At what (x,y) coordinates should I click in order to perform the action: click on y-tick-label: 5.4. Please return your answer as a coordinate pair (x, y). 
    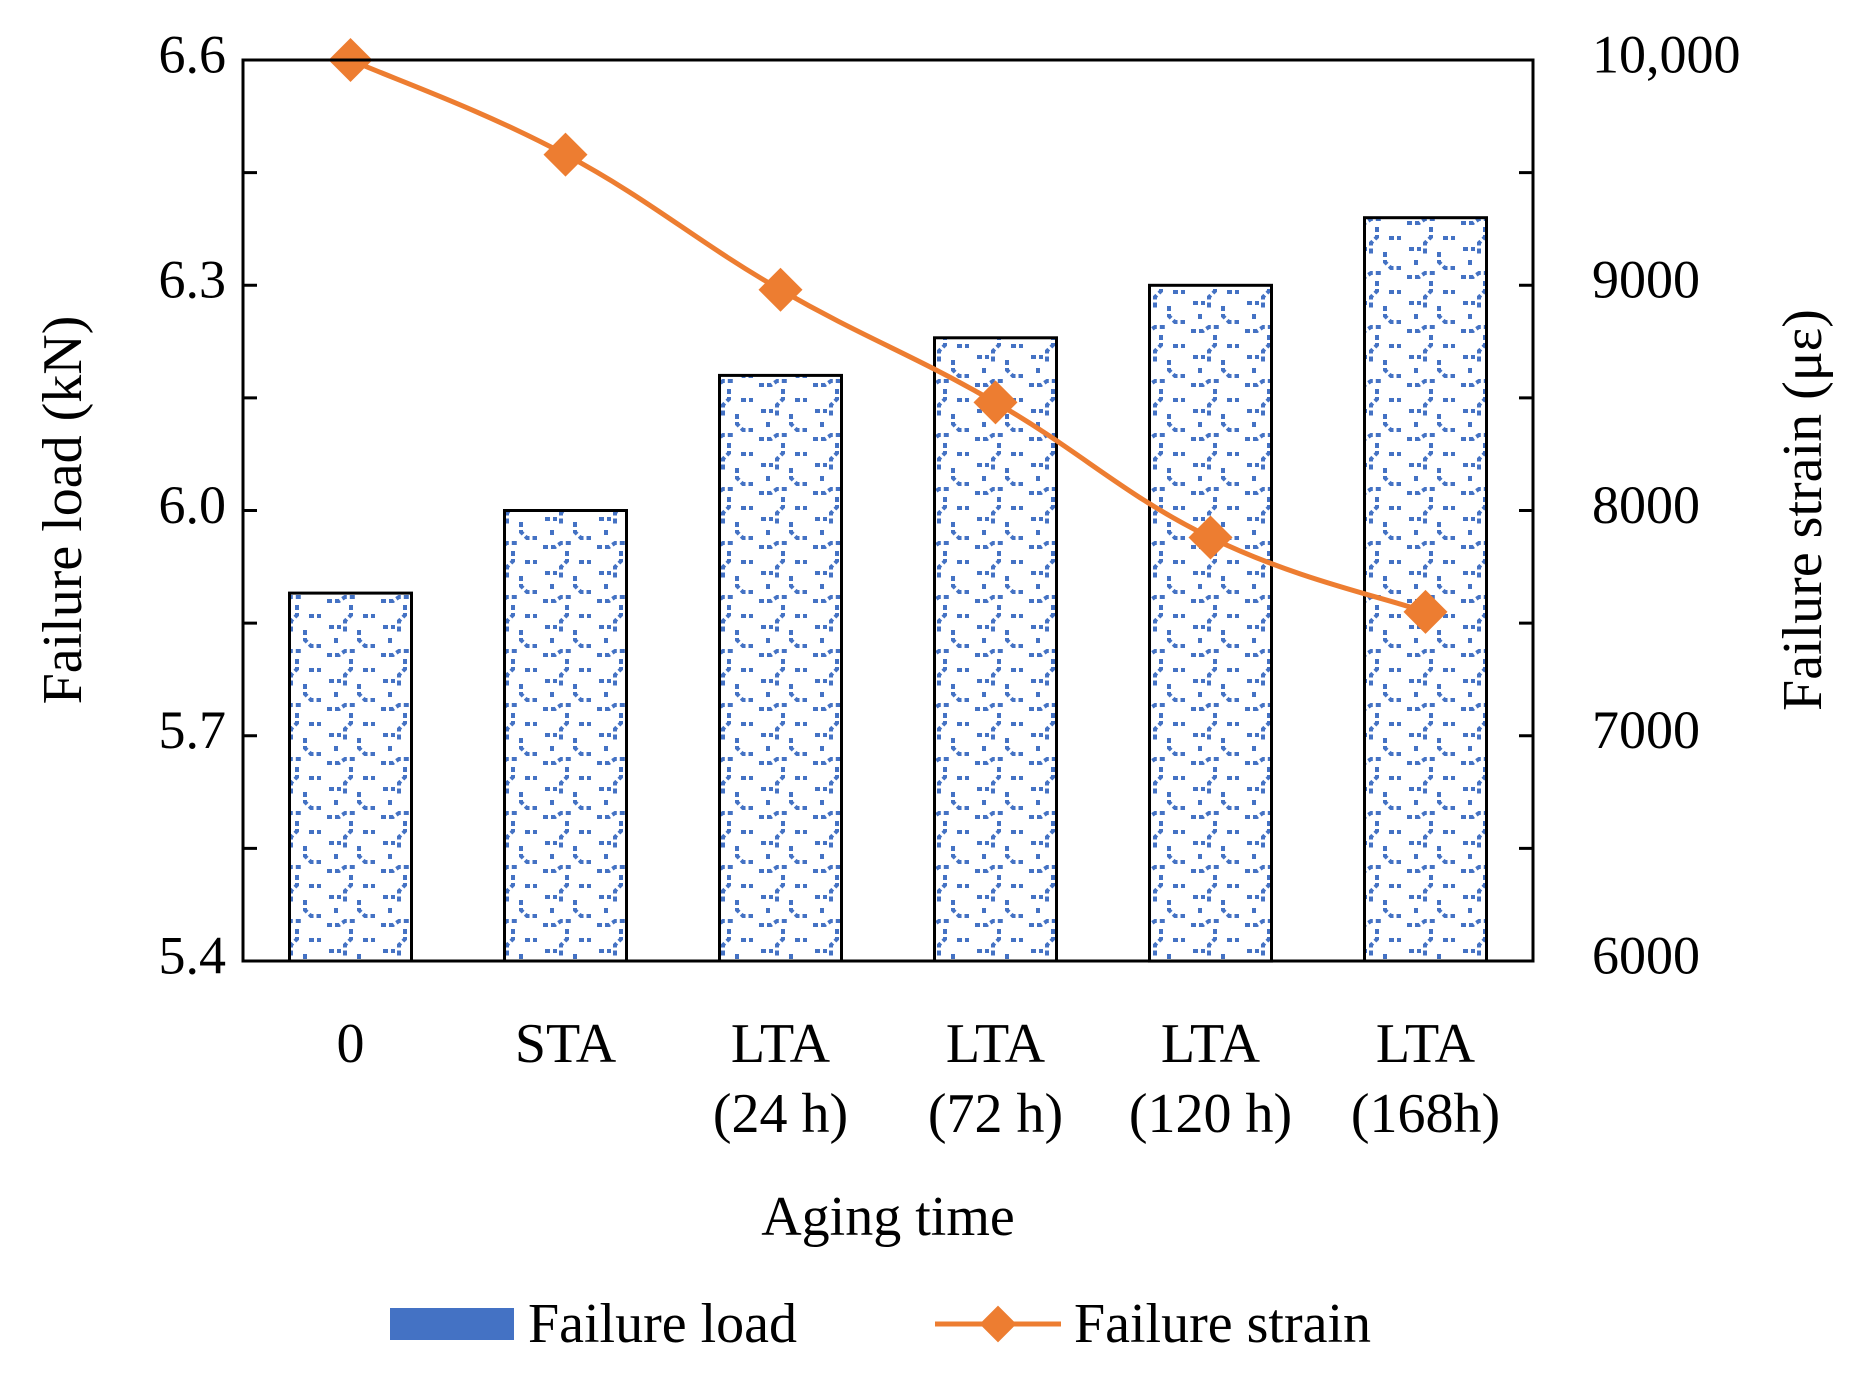
    Looking at the image, I should click on (193, 955).